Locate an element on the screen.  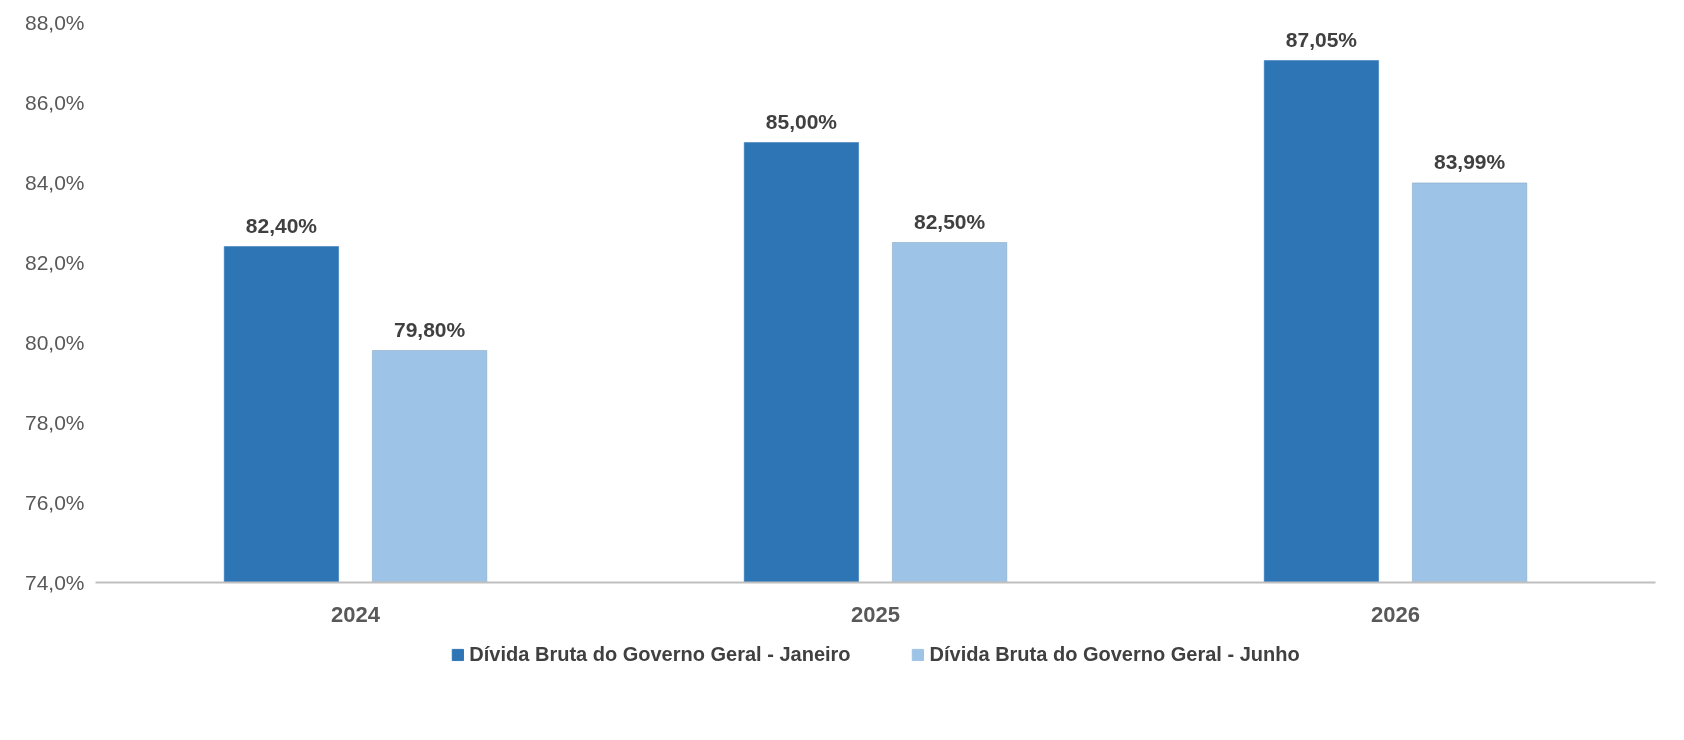
data-label: 87,05% is located at coordinates (1321, 39).